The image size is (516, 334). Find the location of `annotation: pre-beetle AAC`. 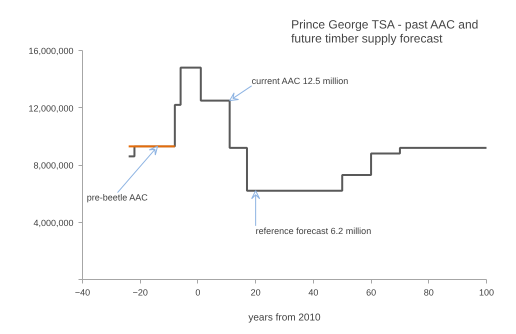

annotation: pre-beetle AAC is located at coordinates (117, 197).